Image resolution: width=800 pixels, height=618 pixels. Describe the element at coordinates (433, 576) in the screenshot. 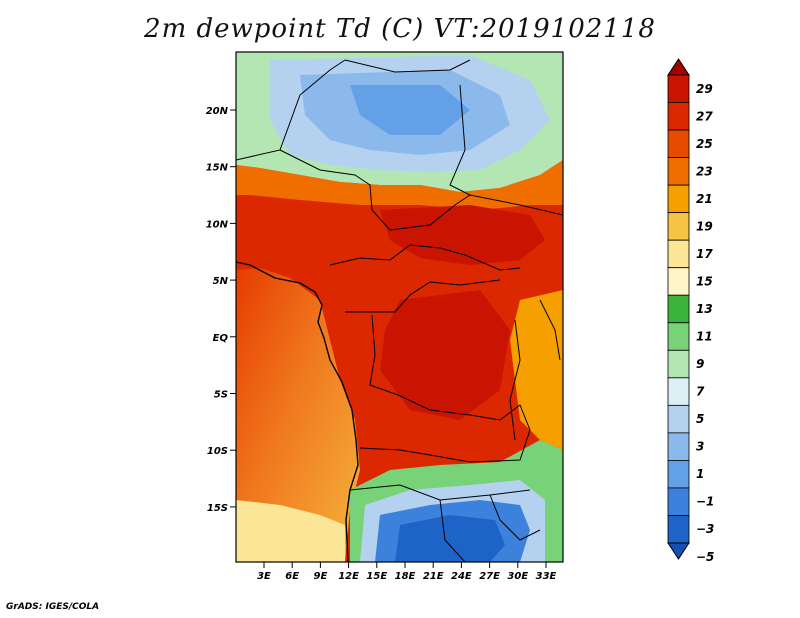

I see `lon-label: 21E` at that location.